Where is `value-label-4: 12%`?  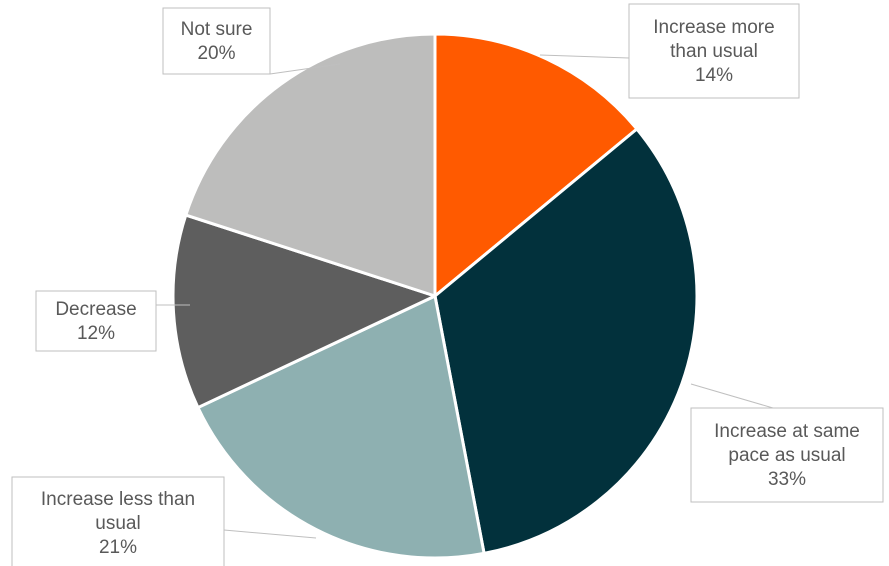 value-label-4: 12% is located at coordinates (96, 333).